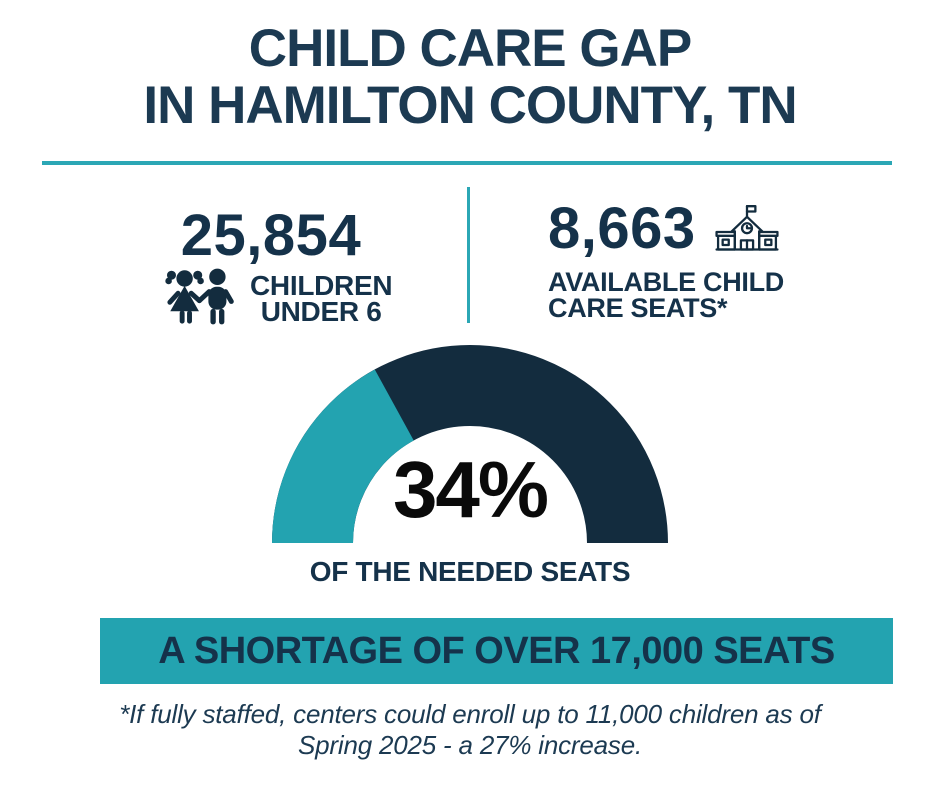  Describe the element at coordinates (199, 296) in the screenshot. I see `children-icon` at that location.